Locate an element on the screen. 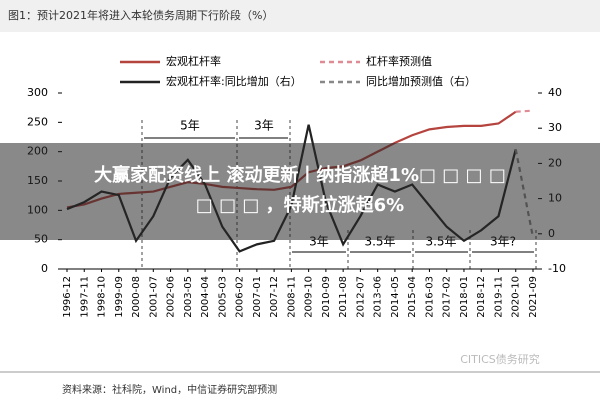  x-tick-label: 2004-04 is located at coordinates (205, 297).